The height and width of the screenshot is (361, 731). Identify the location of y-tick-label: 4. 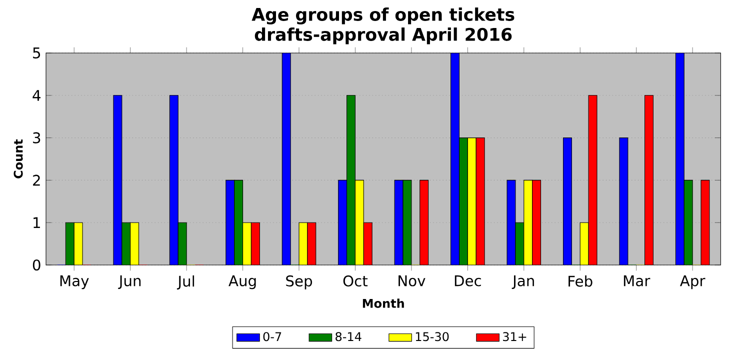
(36, 95).